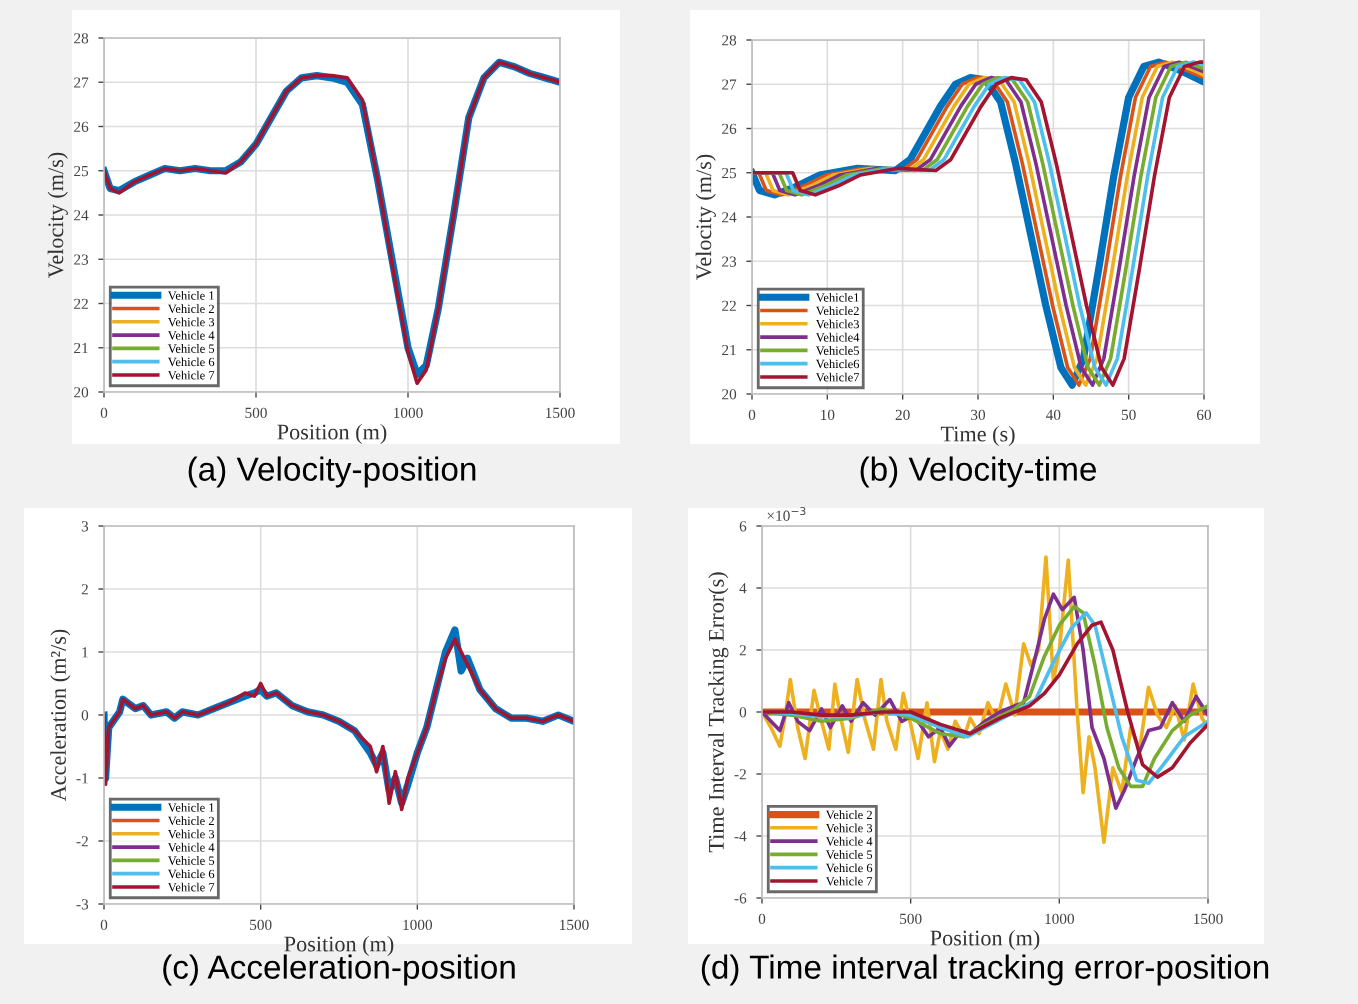 This screenshot has height=1004, width=1358. What do you see at coordinates (977, 436) in the screenshot?
I see `x-axis-title: Time (s)` at bounding box center [977, 436].